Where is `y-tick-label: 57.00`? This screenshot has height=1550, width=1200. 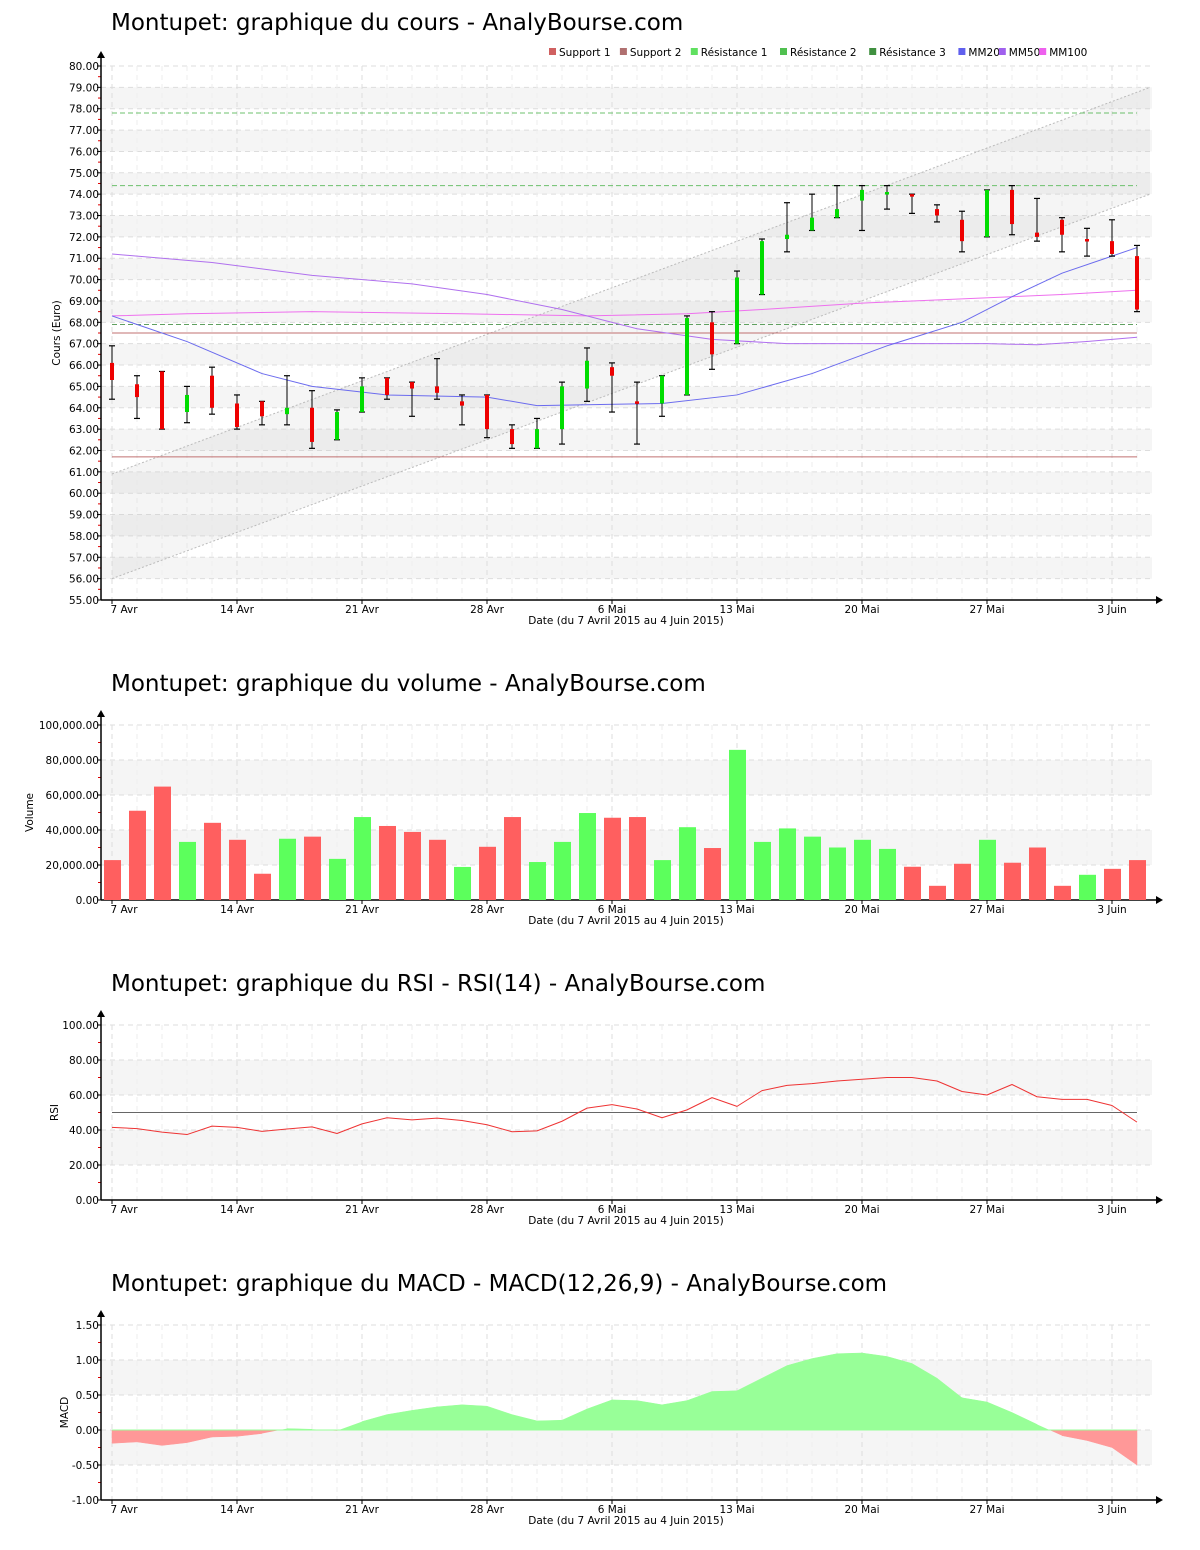
y-tick-label: 57.00 is located at coordinates (84, 558).